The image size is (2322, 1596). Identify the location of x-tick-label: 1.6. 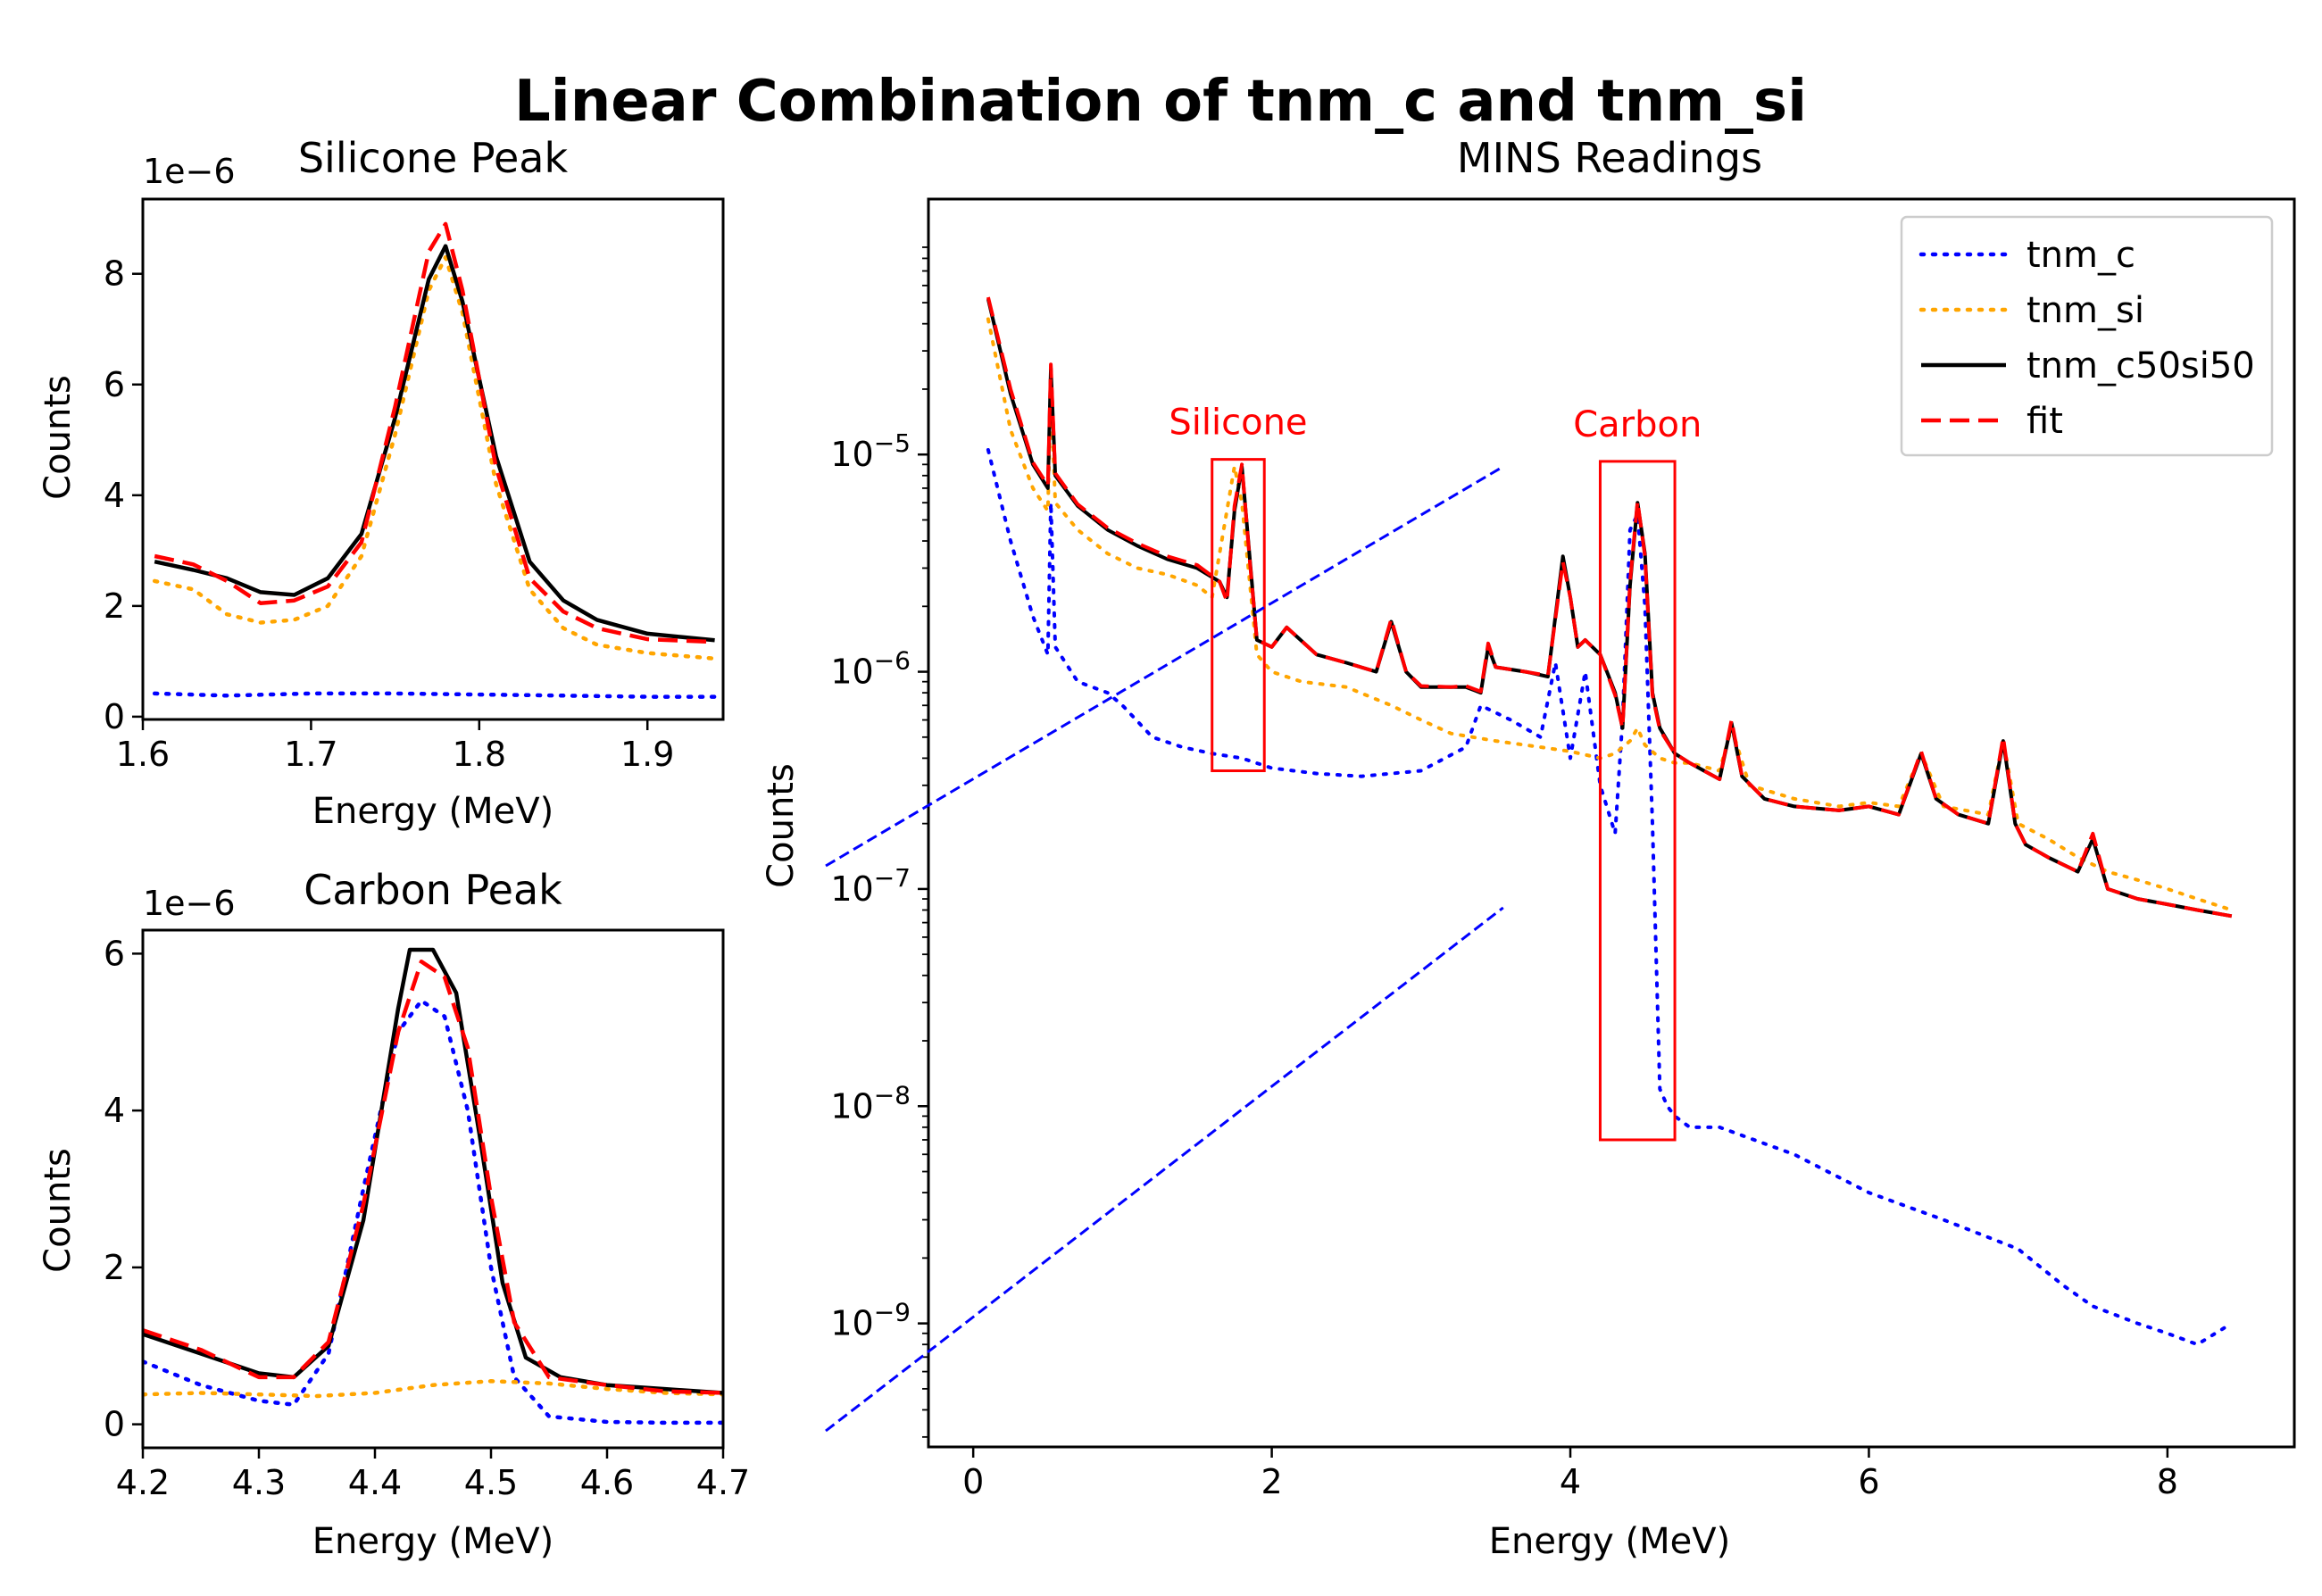
(143, 754).